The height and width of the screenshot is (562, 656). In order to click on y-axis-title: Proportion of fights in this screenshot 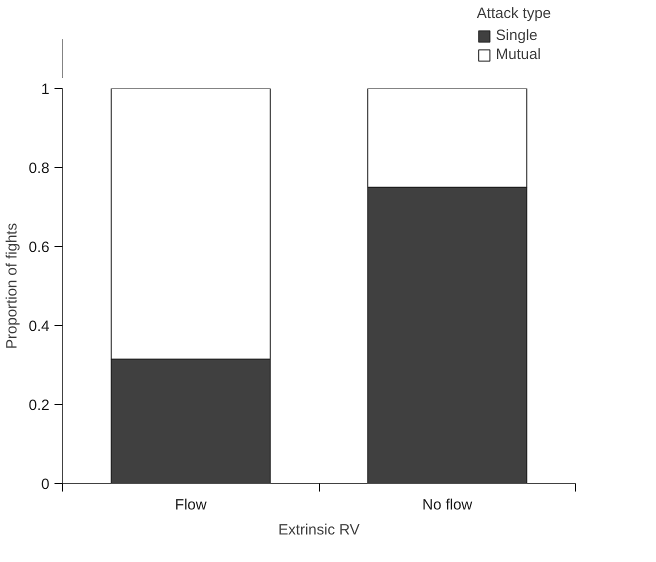, I will do `click(12, 286)`.